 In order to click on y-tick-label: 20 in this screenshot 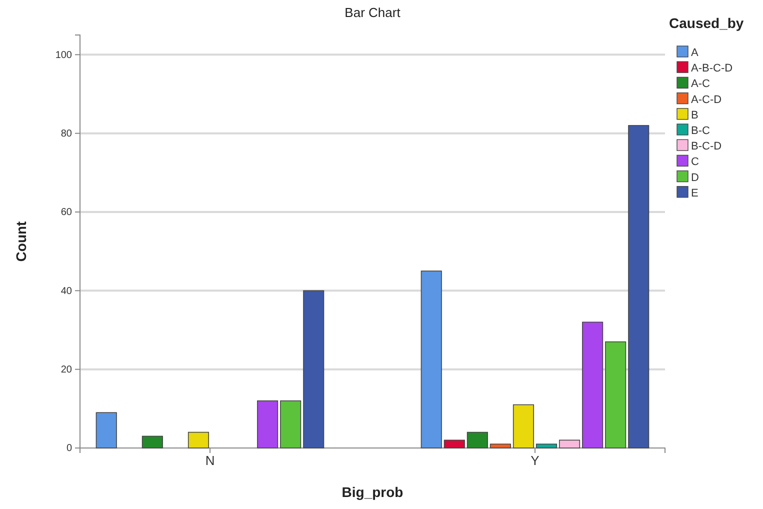, I will do `click(66, 370)`.